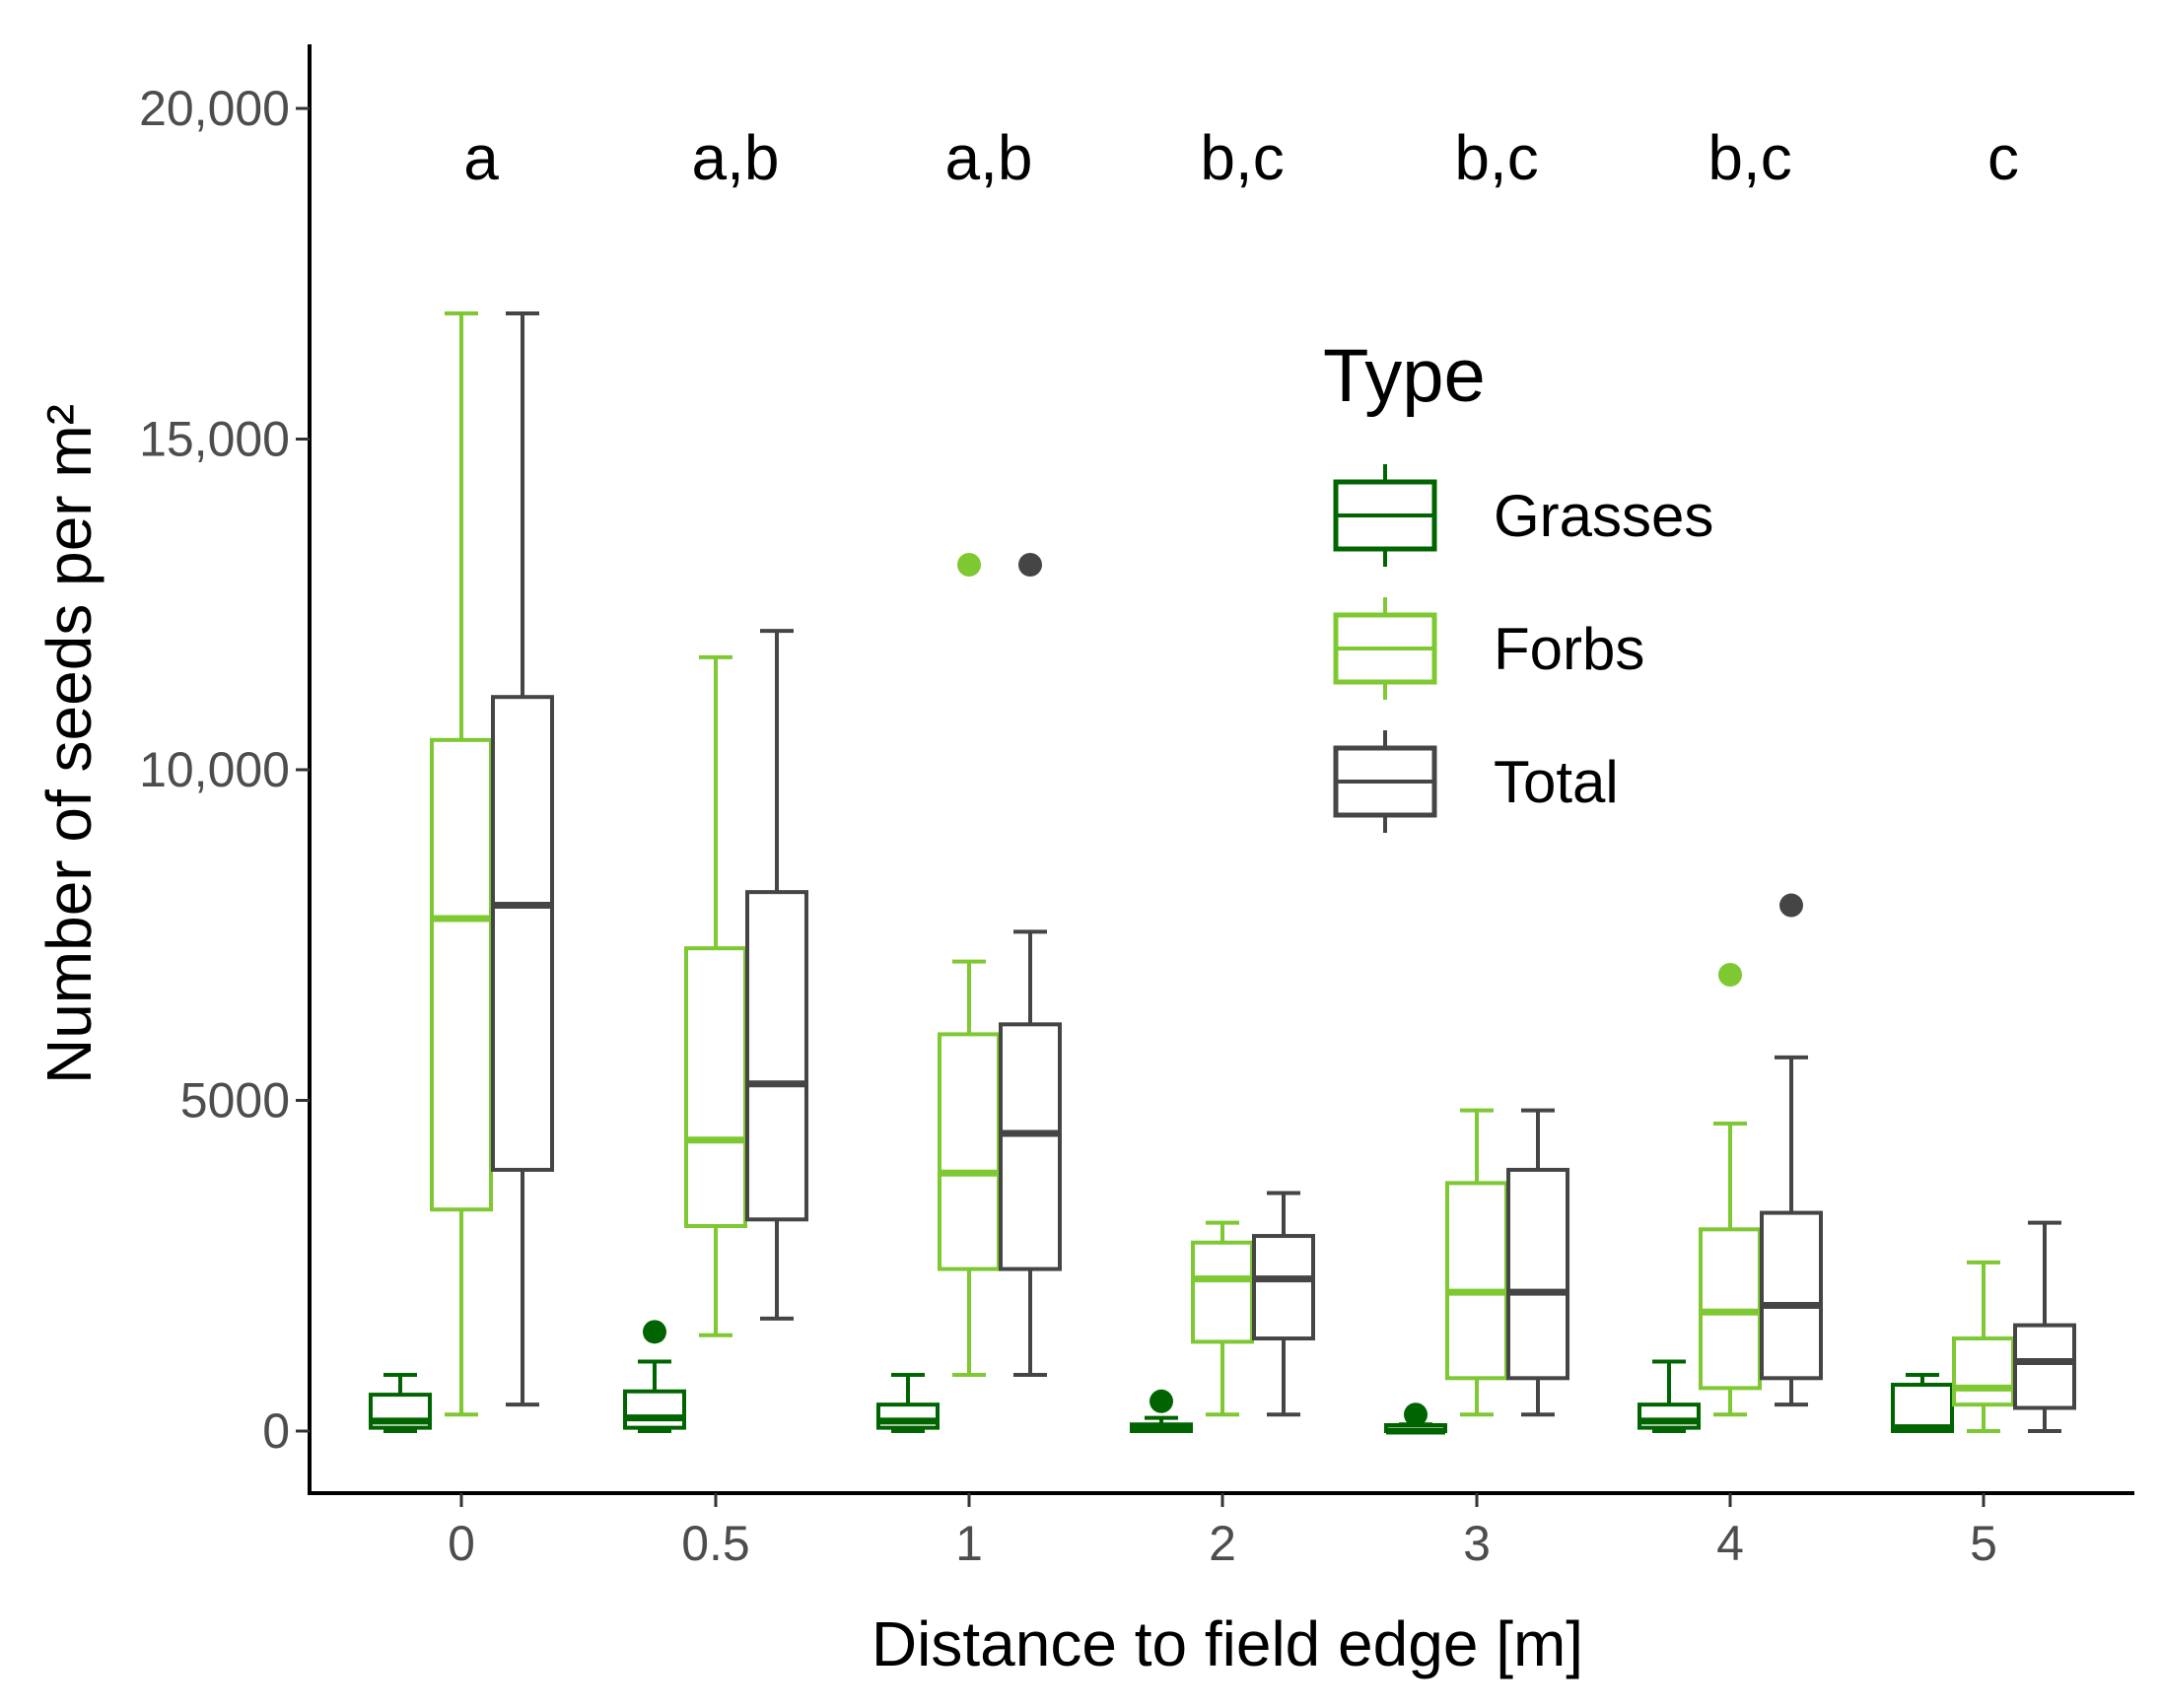 This screenshot has width=2160, height=1708. I want to click on x-ticks: 0 0.5 1 2 3 4 5, so click(1222, 1532).